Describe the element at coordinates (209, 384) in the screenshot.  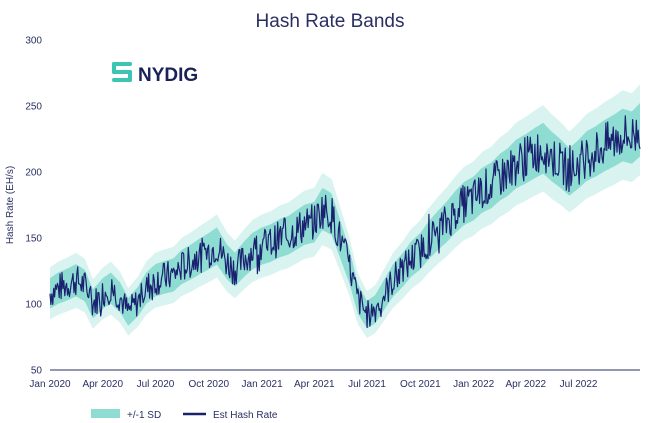
I see `x-tick-label: Oct 2020` at that location.